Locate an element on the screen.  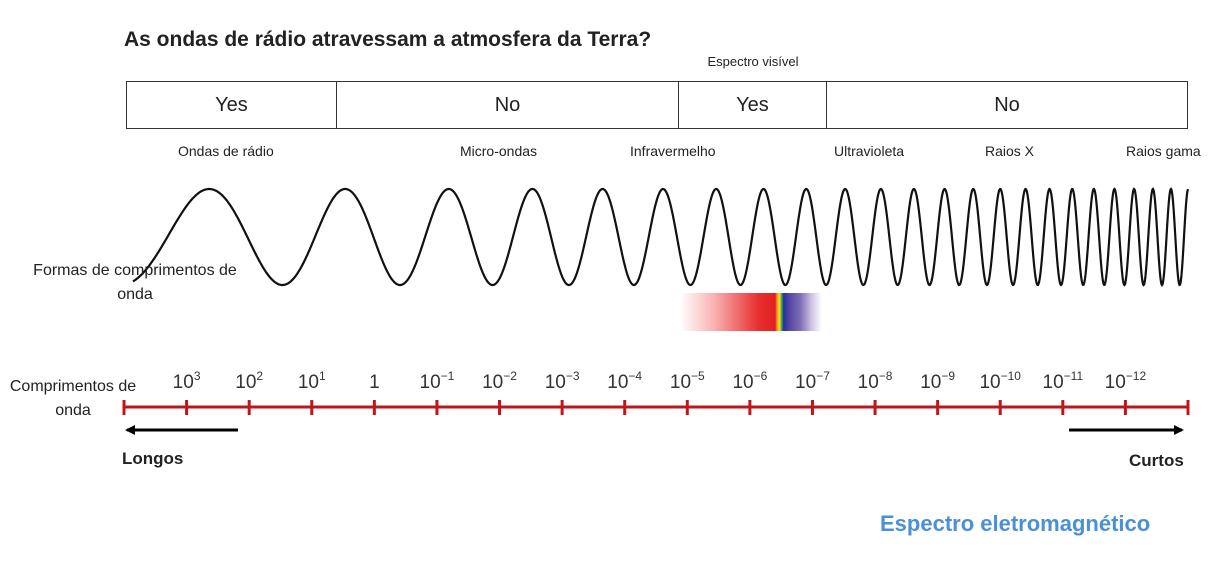
visible-spectrum-label: Espectro visível is located at coordinates (753, 61).